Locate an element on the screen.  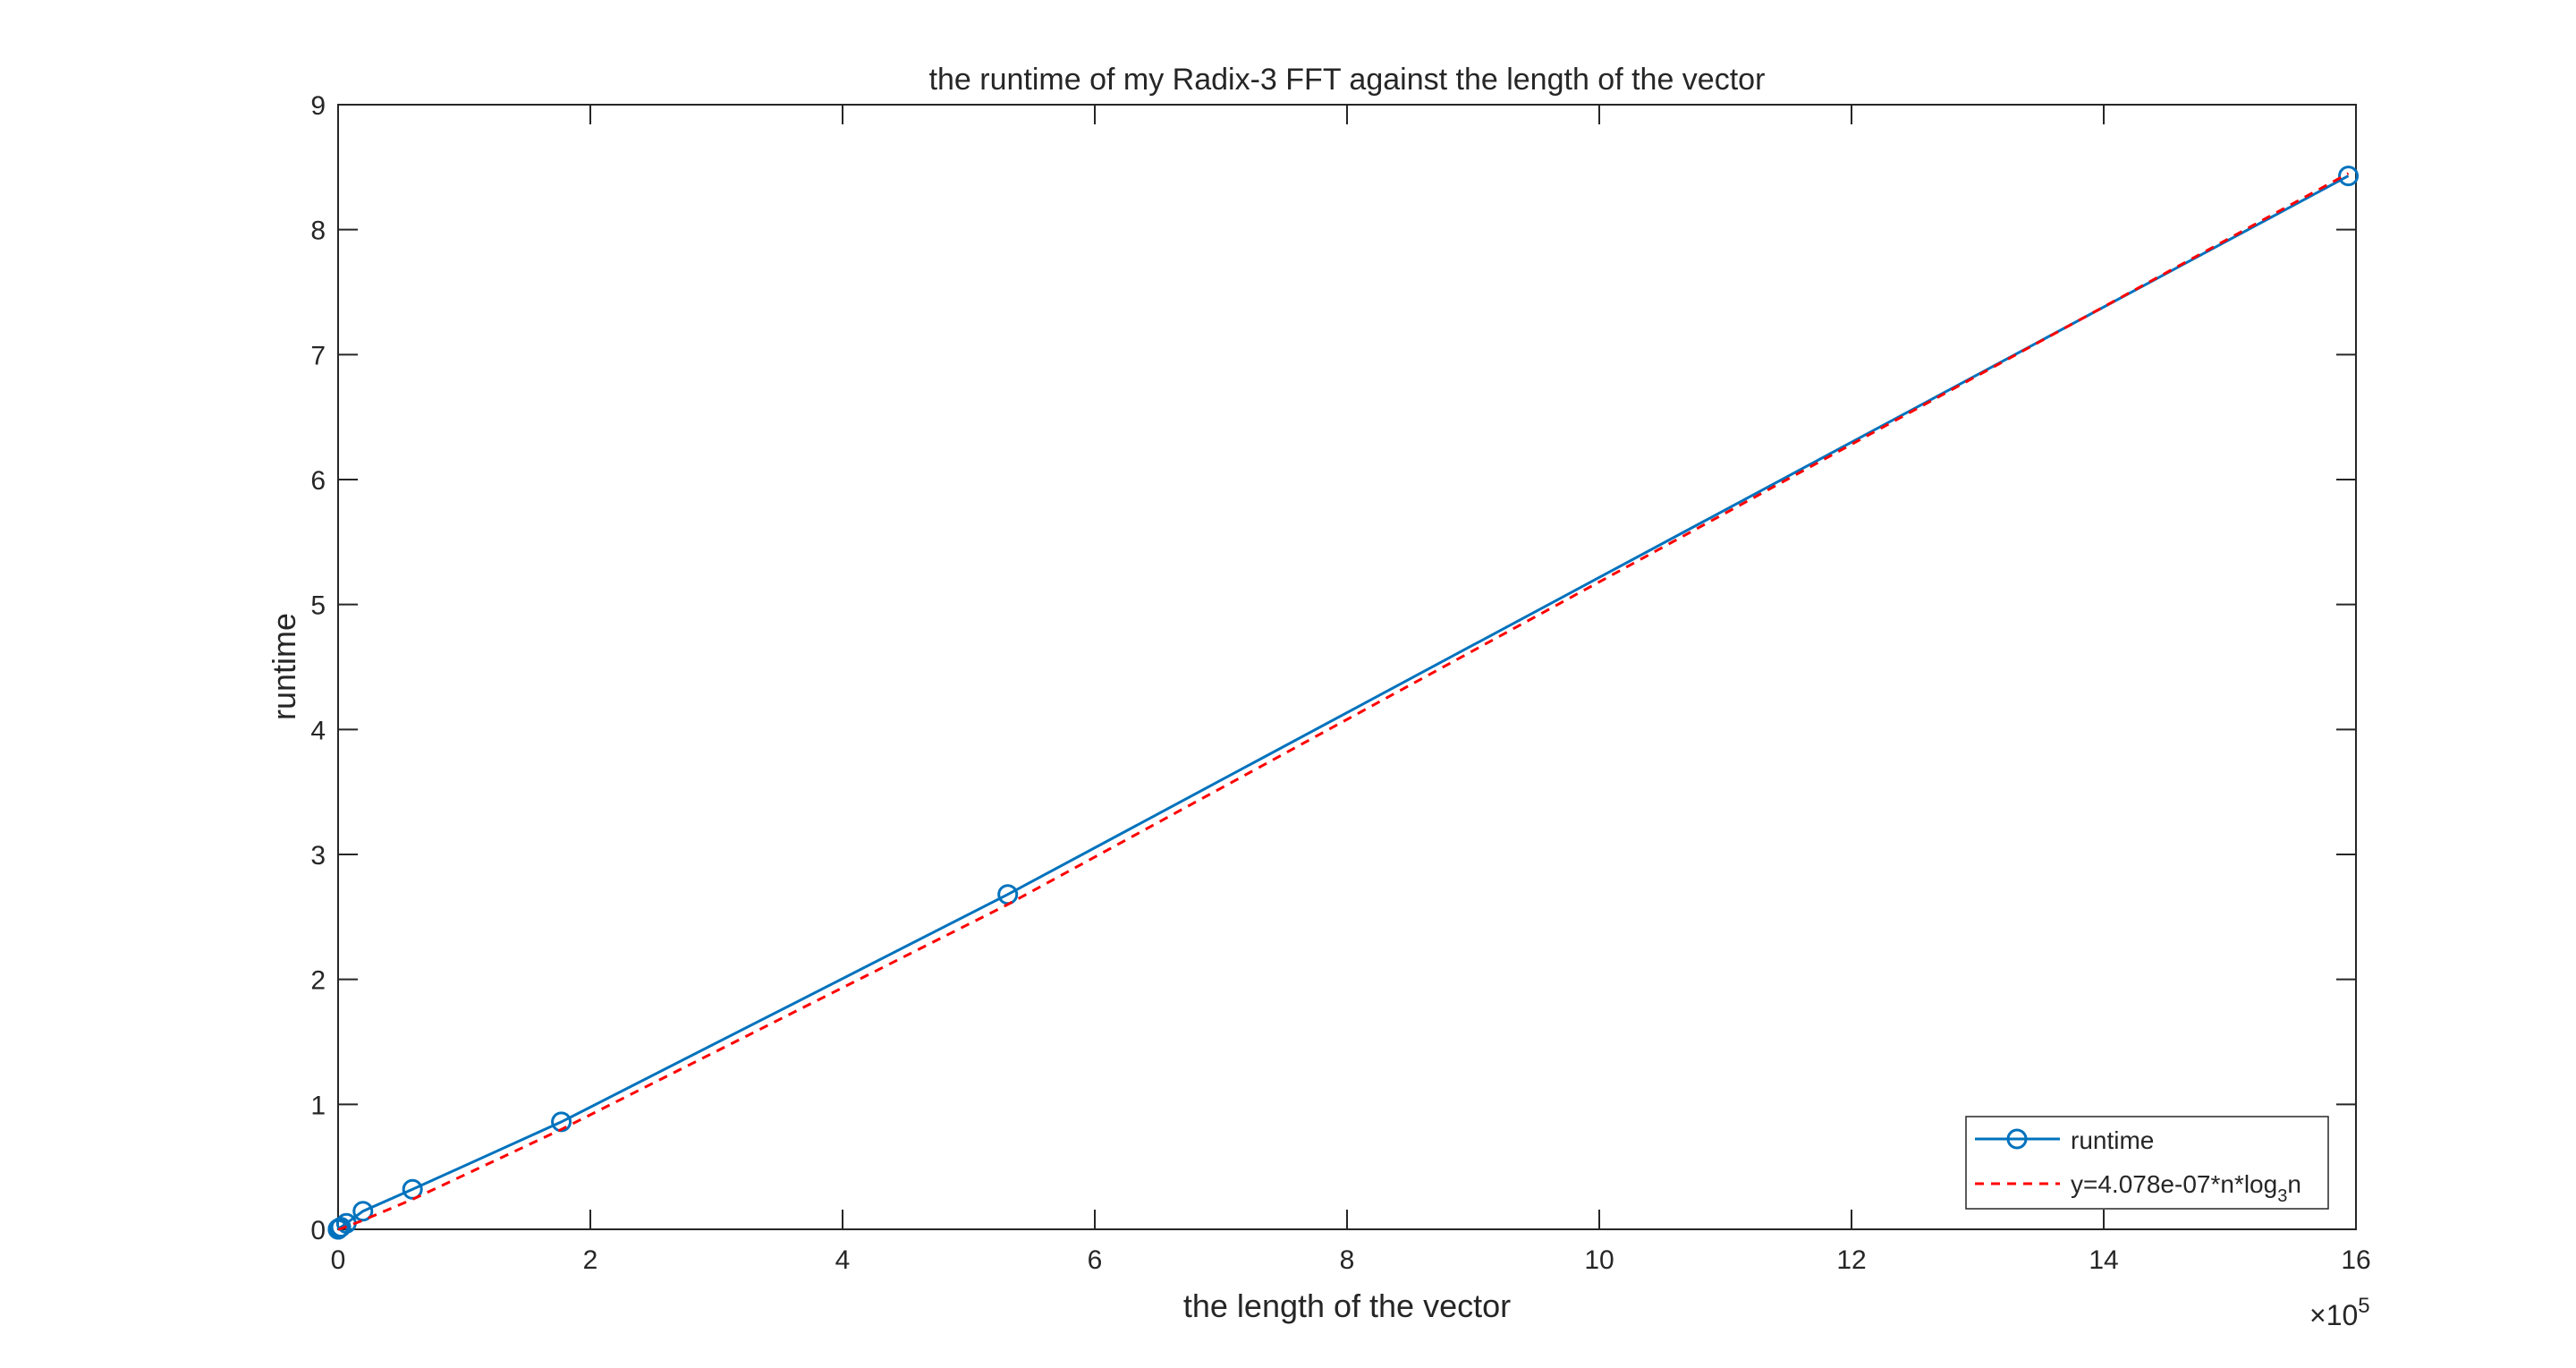
legend-fit-label-subscript: 3 is located at coordinates (2282, 1196).